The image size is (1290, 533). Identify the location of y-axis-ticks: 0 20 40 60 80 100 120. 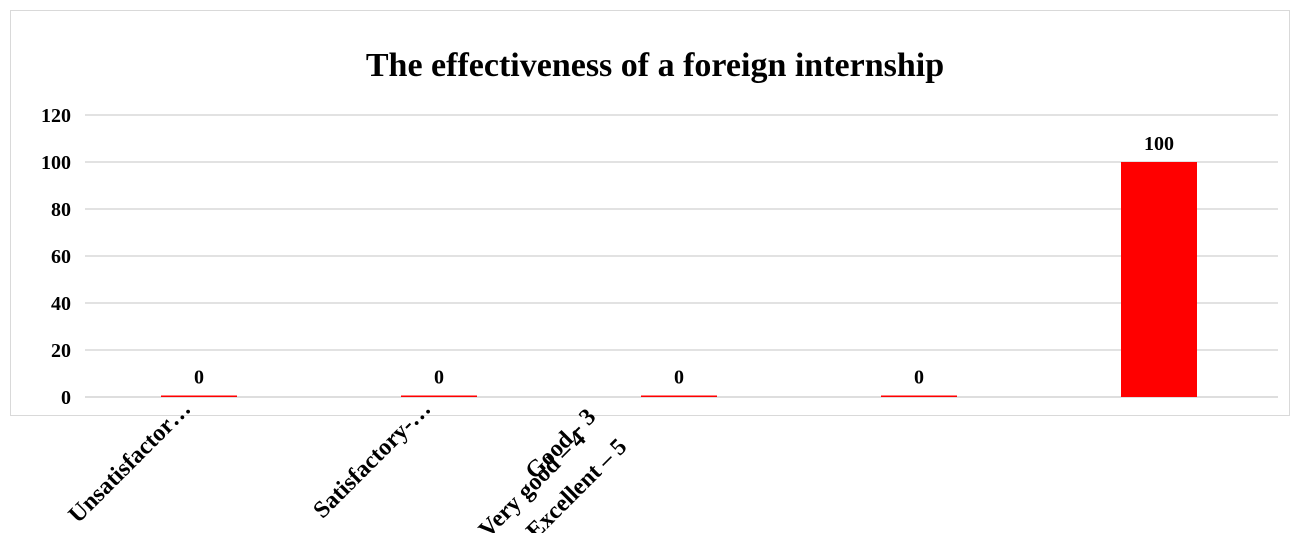
(56, 257).